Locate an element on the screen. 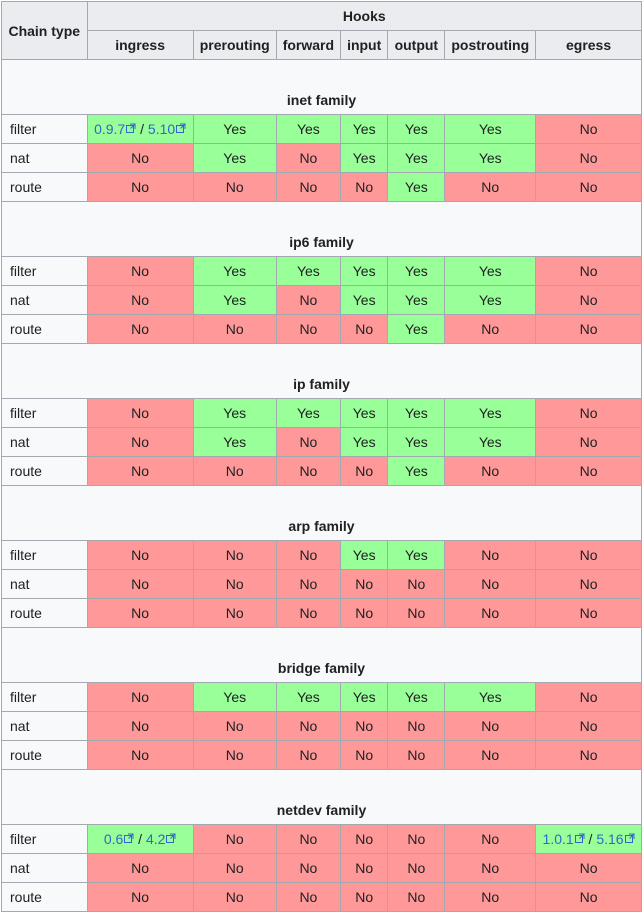 This screenshot has width=642, height=912. family-header-row: ip6 family is located at coordinates (321, 229).